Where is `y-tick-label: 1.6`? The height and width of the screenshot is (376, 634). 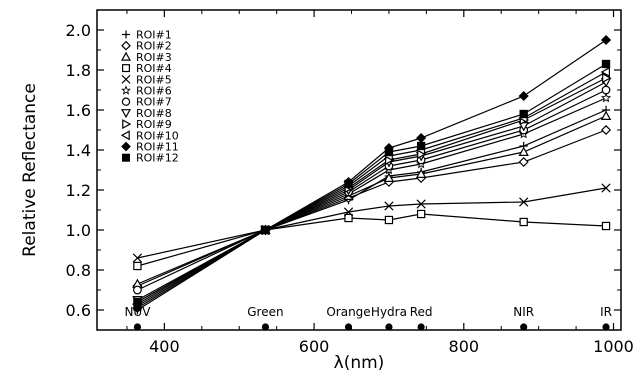 y-tick-label: 1.6 is located at coordinates (78, 110).